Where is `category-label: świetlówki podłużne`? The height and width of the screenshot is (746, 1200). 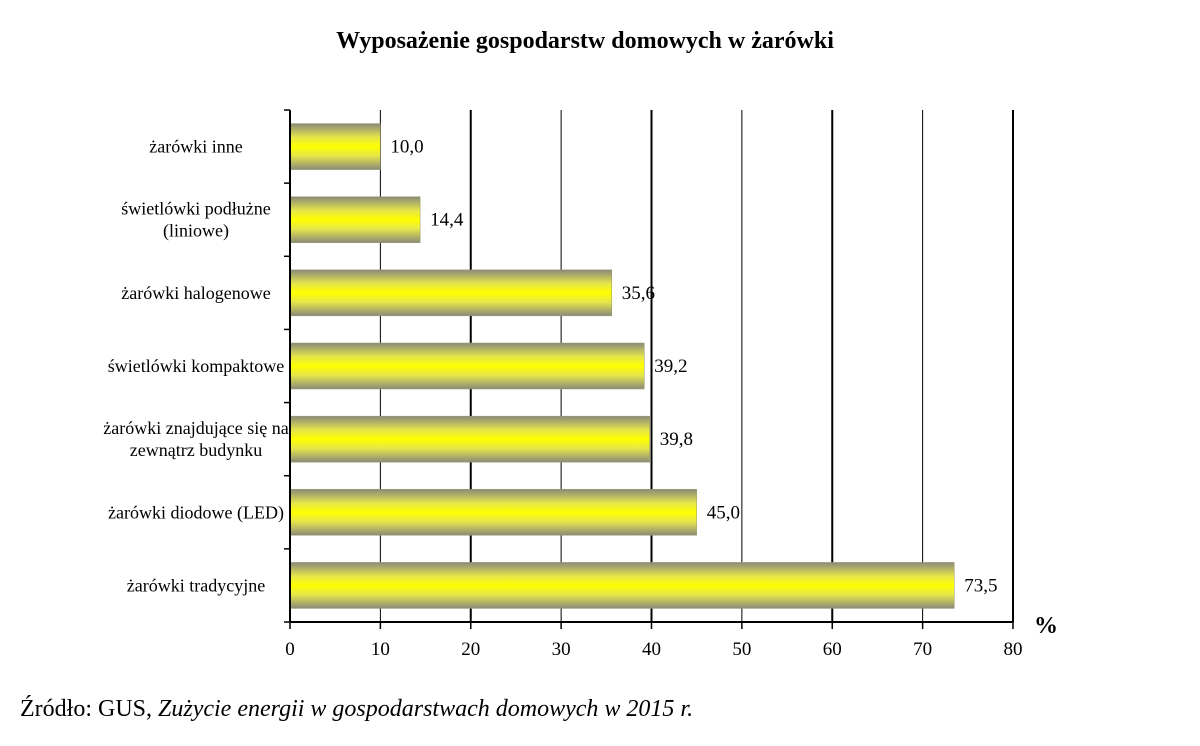
category-label: świetlówki podłużne is located at coordinates (195, 209).